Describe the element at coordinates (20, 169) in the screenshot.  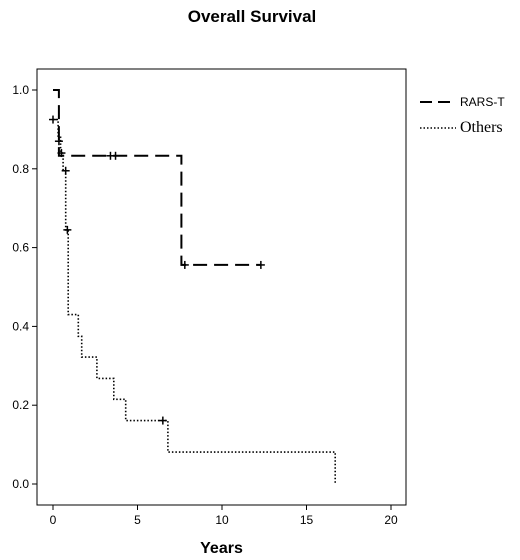
I see `y-tick-label: 0.8` at that location.